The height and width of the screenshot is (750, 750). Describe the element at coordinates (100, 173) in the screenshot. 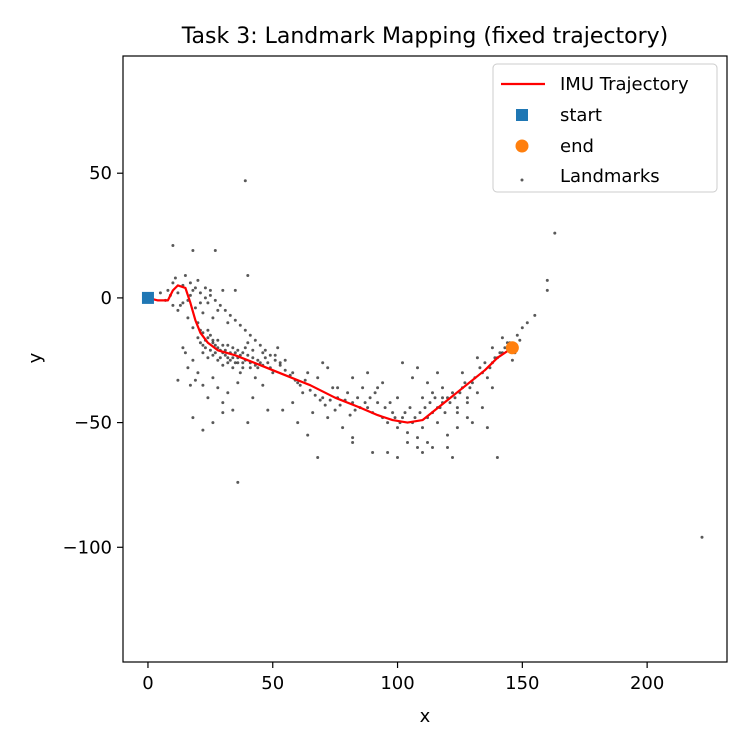

I see `y-tick-label: 50` at that location.